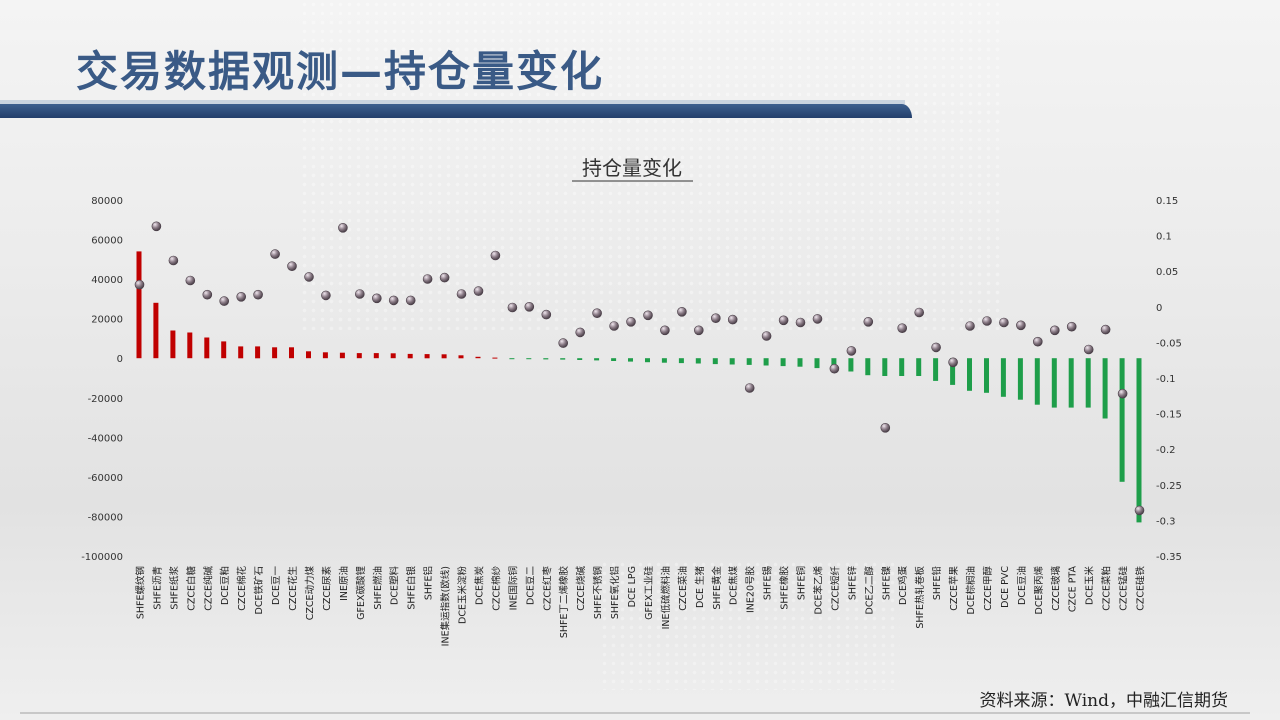  Describe the element at coordinates (988, 588) in the screenshot. I see `category-label: CZCE甲醇` at that location.